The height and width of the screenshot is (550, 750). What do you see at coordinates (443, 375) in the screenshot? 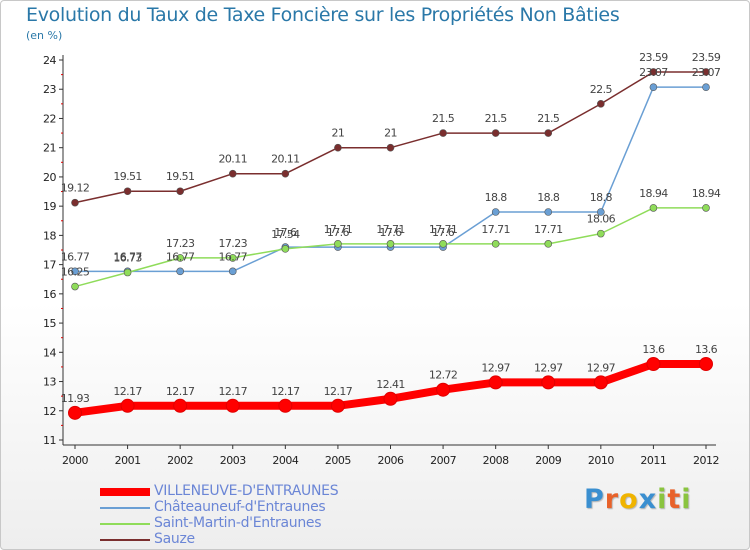
I see `data-label: 12.72` at bounding box center [443, 375].